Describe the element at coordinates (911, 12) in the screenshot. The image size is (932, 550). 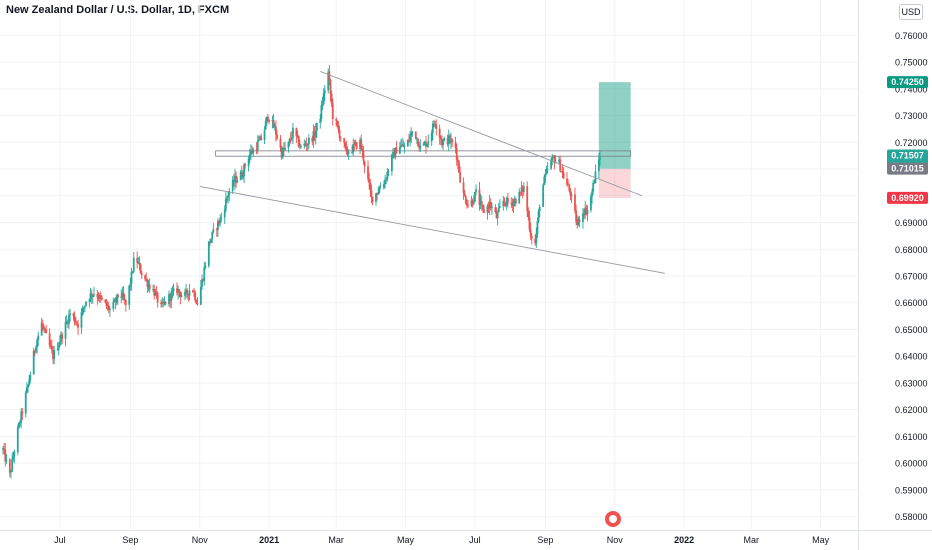
I see `currency-badge: USD` at that location.